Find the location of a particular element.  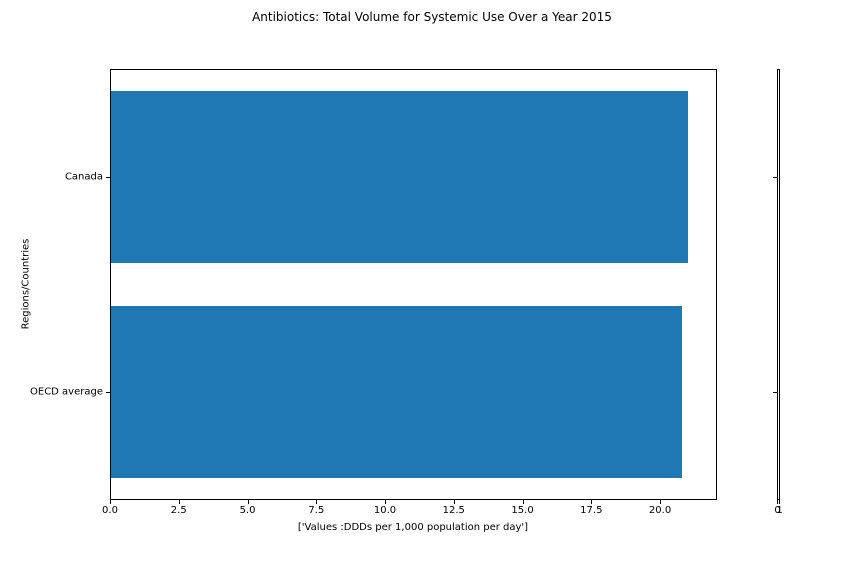

x-tick-label: 17.5 is located at coordinates (591, 510).